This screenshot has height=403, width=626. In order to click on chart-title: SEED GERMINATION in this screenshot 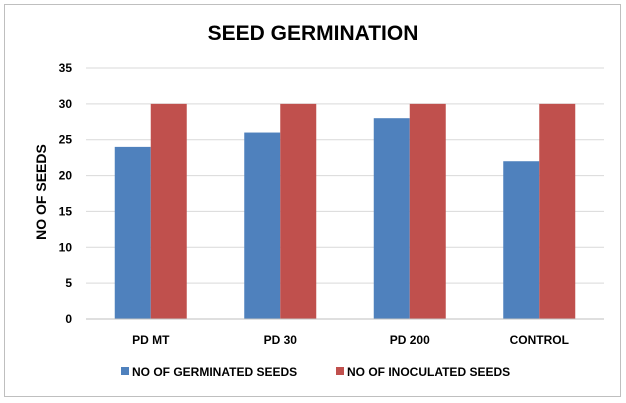, I will do `click(313, 33)`.